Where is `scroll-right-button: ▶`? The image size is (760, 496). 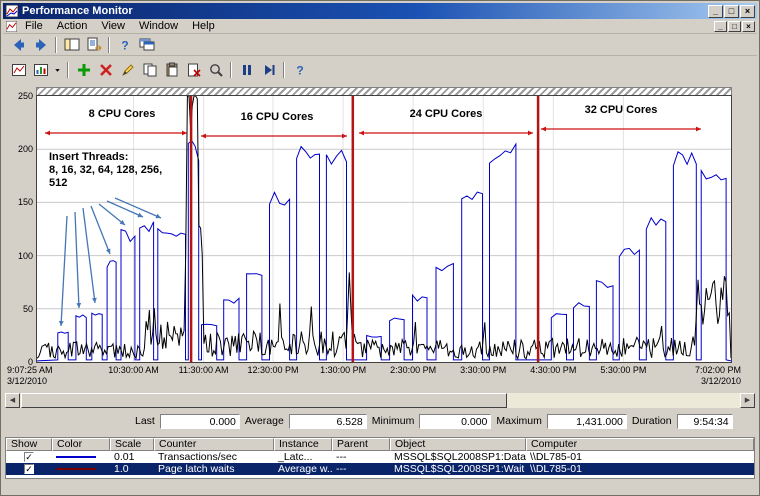
scroll-right-button: ▶ is located at coordinates (747, 400).